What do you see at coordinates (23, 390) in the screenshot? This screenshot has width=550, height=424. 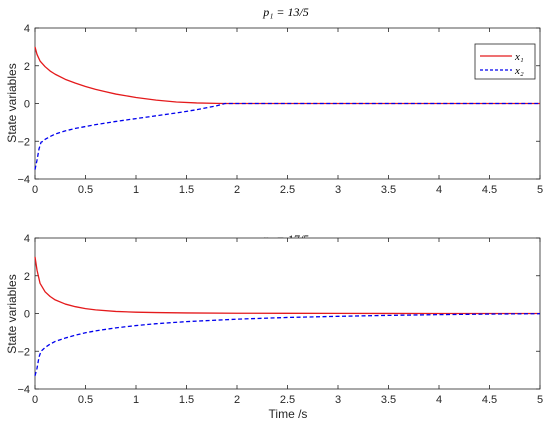 I see `bottom-y-tick-label: −4` at bounding box center [23, 390].